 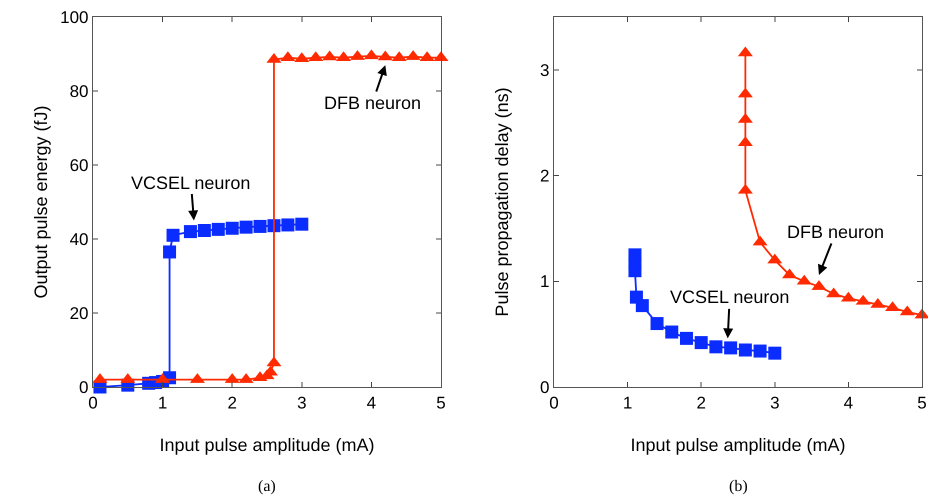 I want to click on y-tick-label: 20, so click(x=79, y=313).